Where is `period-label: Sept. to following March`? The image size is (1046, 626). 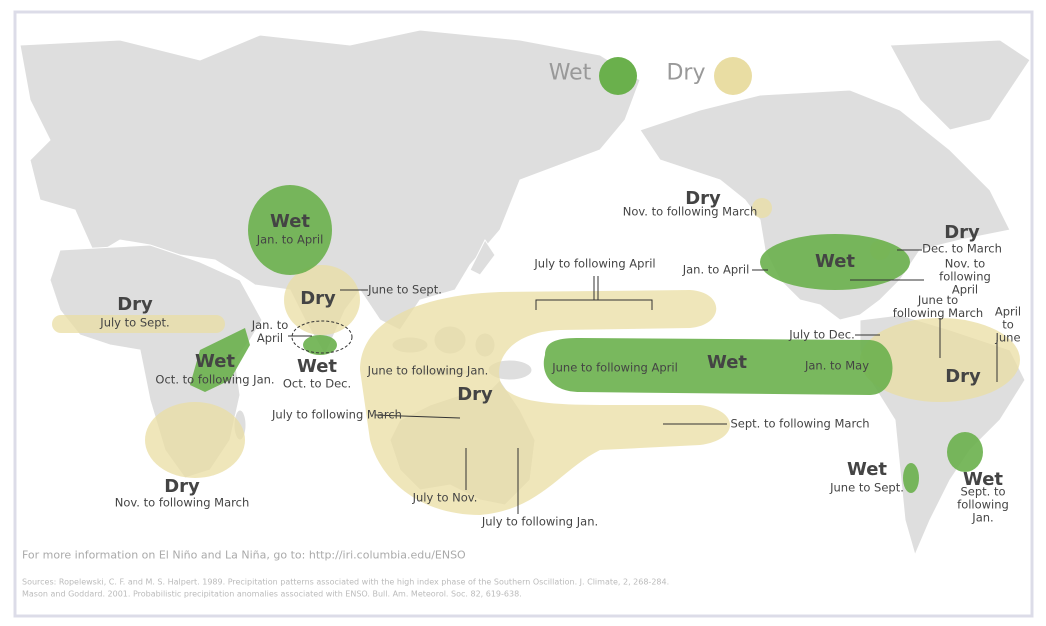 period-label: Sept. to following March is located at coordinates (800, 423).